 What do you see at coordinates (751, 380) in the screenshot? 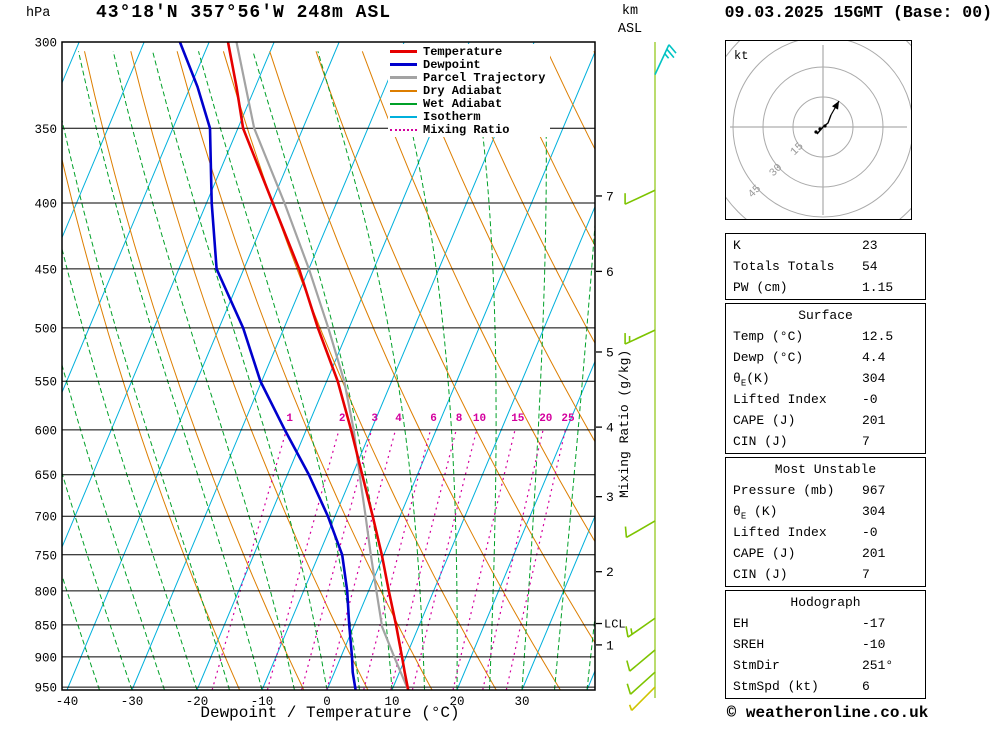
I see `stat-label: θE(K)` at bounding box center [751, 380].